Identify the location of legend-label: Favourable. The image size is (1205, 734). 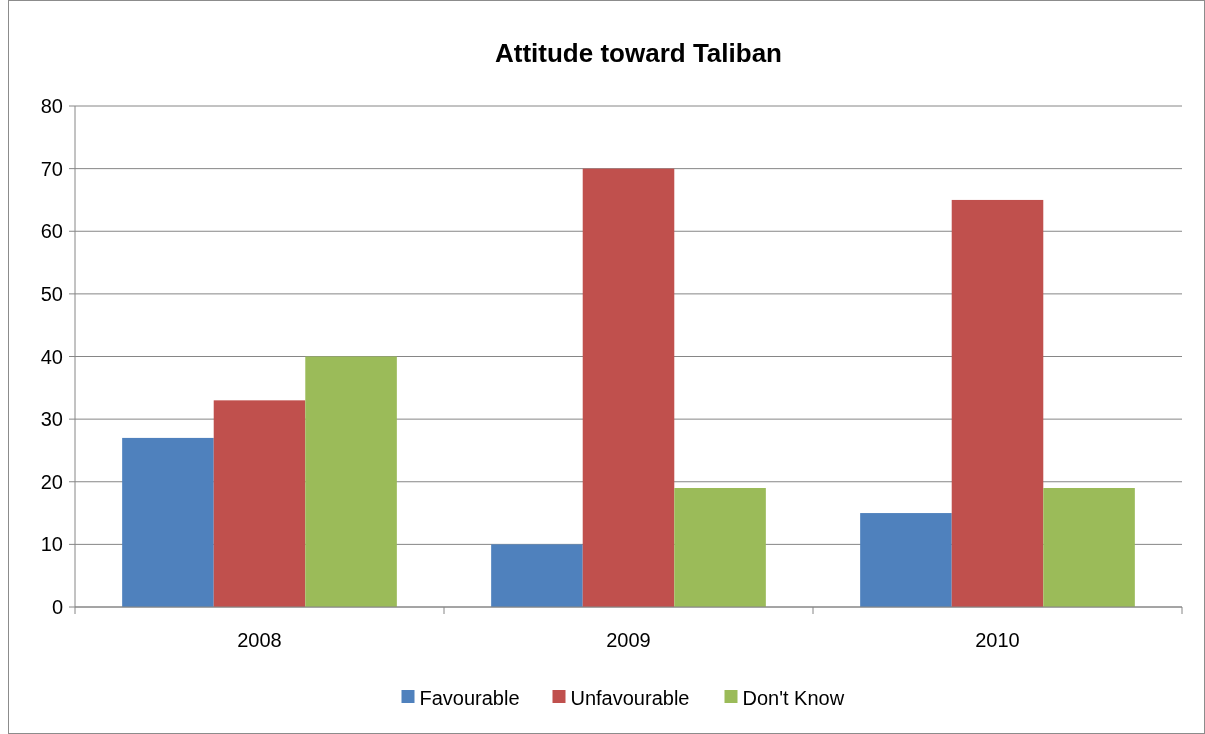
(469, 698).